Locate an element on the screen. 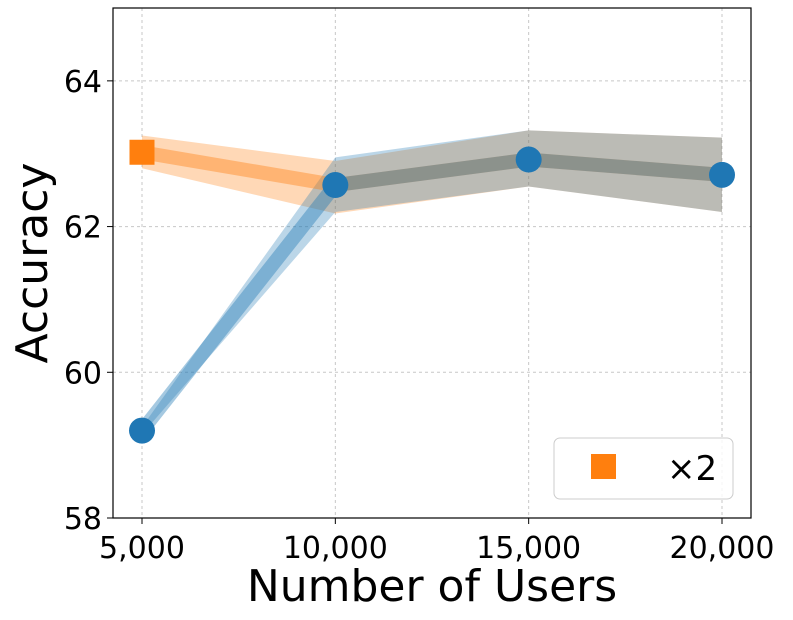 This screenshot has width=793, height=620. x-tick-label: 20,000 is located at coordinates (722, 548).